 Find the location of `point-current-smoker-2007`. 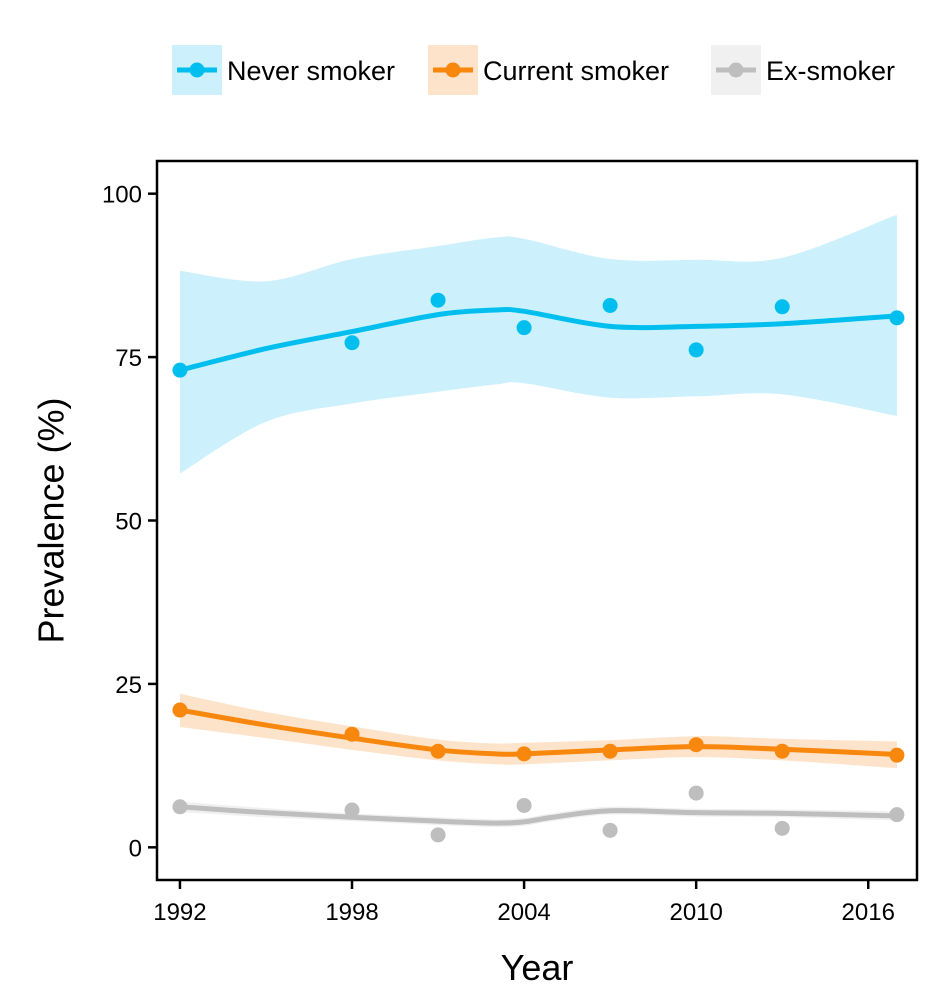

point-current-smoker-2007 is located at coordinates (610, 751).